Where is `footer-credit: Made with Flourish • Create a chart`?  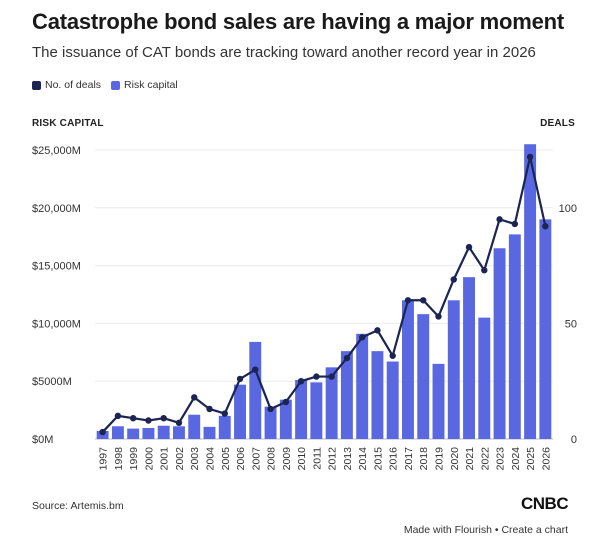
footer-credit: Made with Flourish • Create a chart is located at coordinates (485, 530).